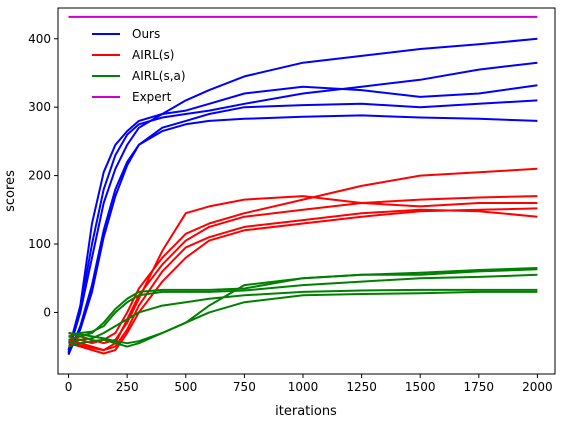 Image resolution: width=561 pixels, height=422 pixels. What do you see at coordinates (69, 387) in the screenshot?
I see `x-tick-label: 0` at bounding box center [69, 387].